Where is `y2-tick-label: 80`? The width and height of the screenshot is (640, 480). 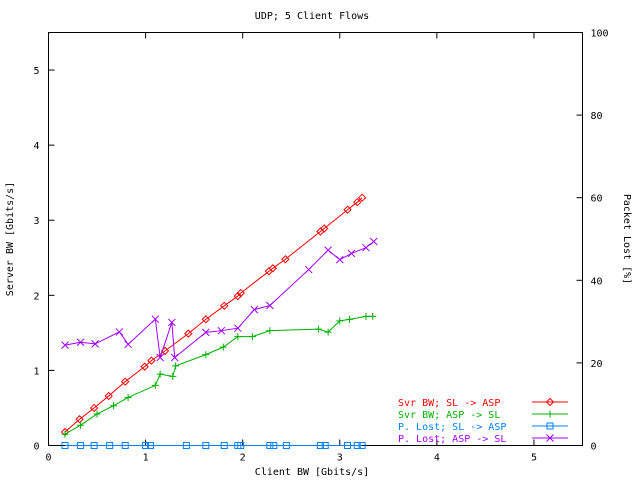 y2-tick-label: 80 is located at coordinates (597, 116).